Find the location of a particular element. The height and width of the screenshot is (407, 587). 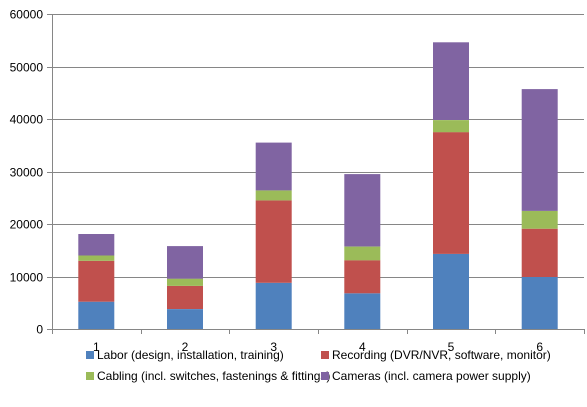

x-tick-label: 1 is located at coordinates (96, 347).